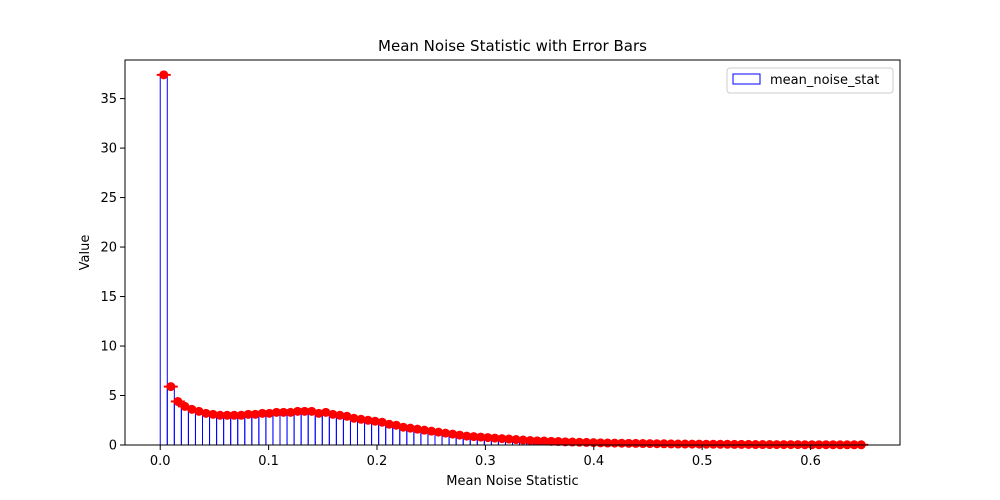 Image resolution: width=1000 pixels, height=500 pixels. What do you see at coordinates (108, 198) in the screenshot?
I see `y-tick-label: 25` at bounding box center [108, 198].